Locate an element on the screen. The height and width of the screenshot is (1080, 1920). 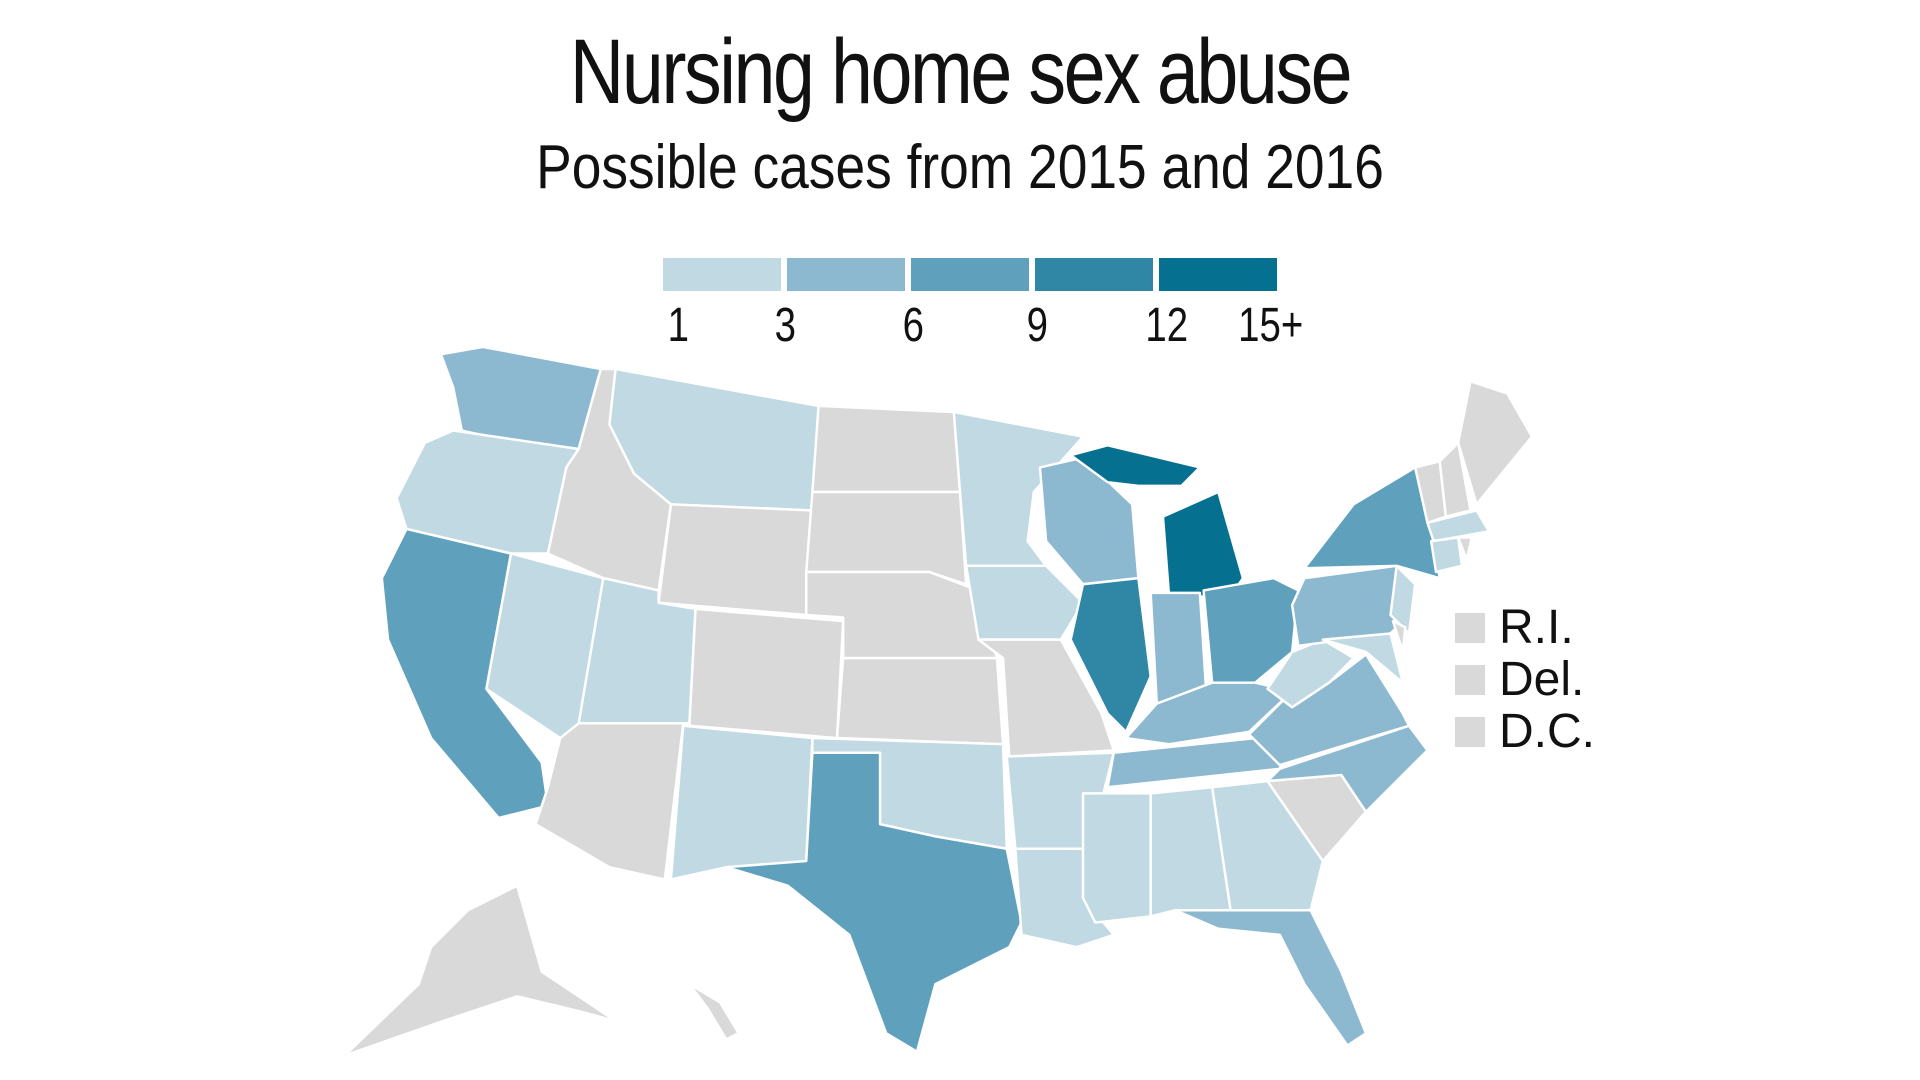
legend-tick: 1 is located at coordinates (678, 325).